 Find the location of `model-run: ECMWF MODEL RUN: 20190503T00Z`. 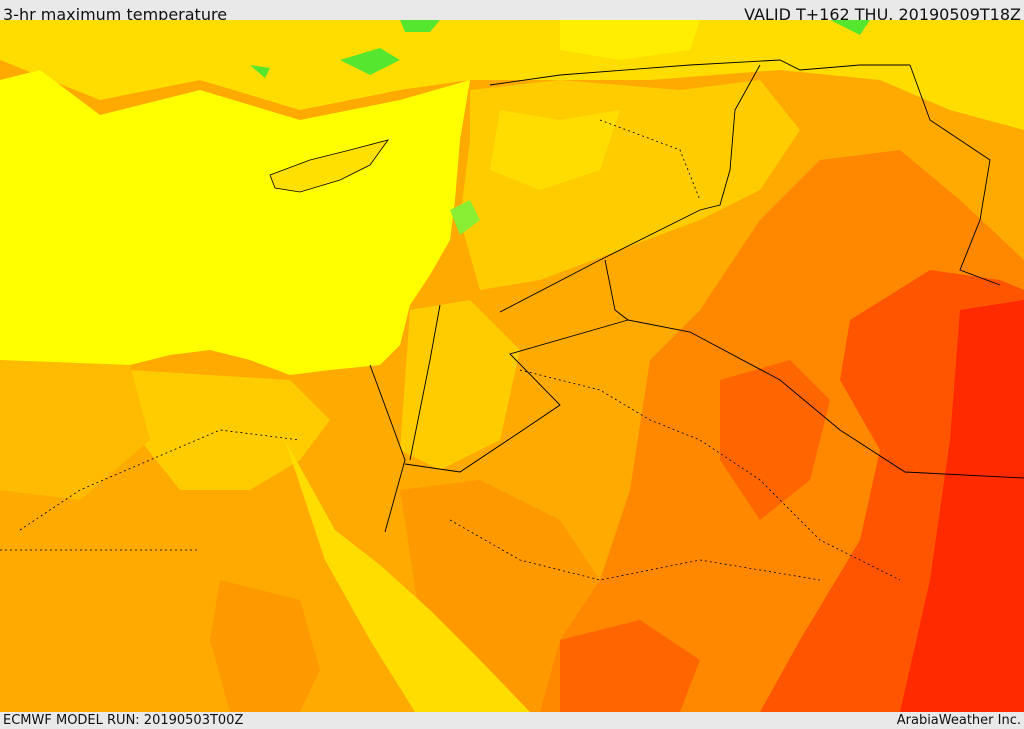

model-run: ECMWF MODEL RUN: 20190503T00Z is located at coordinates (123, 720).